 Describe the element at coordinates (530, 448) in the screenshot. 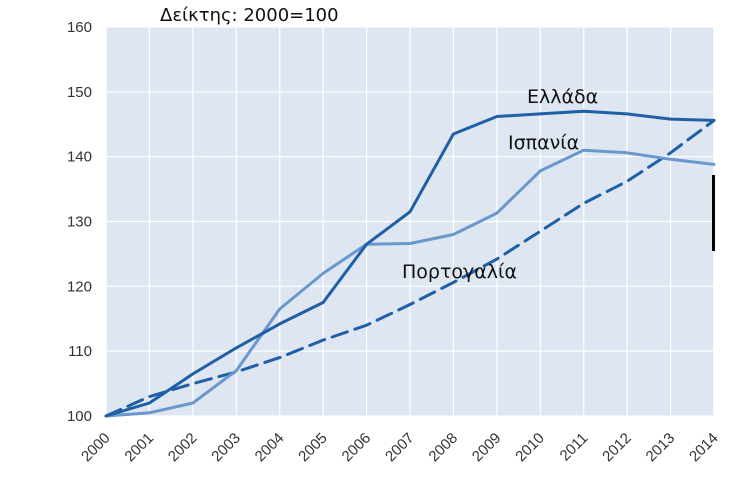

I see `x-tick-label: 2010` at that location.